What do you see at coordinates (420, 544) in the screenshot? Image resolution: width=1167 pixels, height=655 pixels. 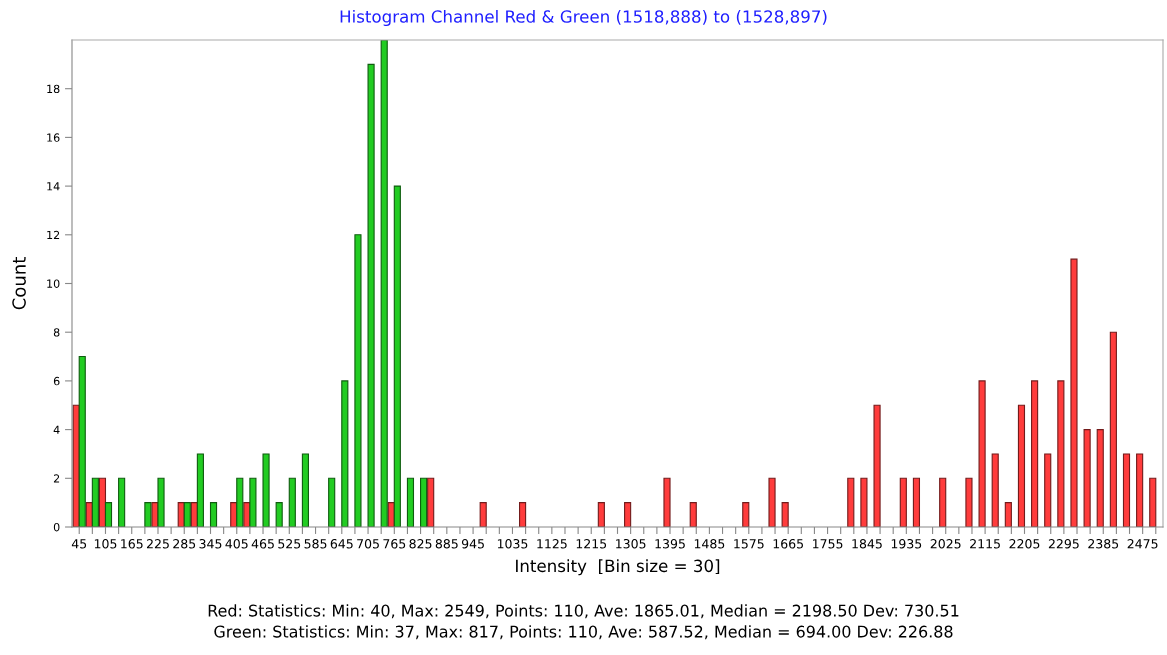 I see `x-tick-label: 825` at bounding box center [420, 544].